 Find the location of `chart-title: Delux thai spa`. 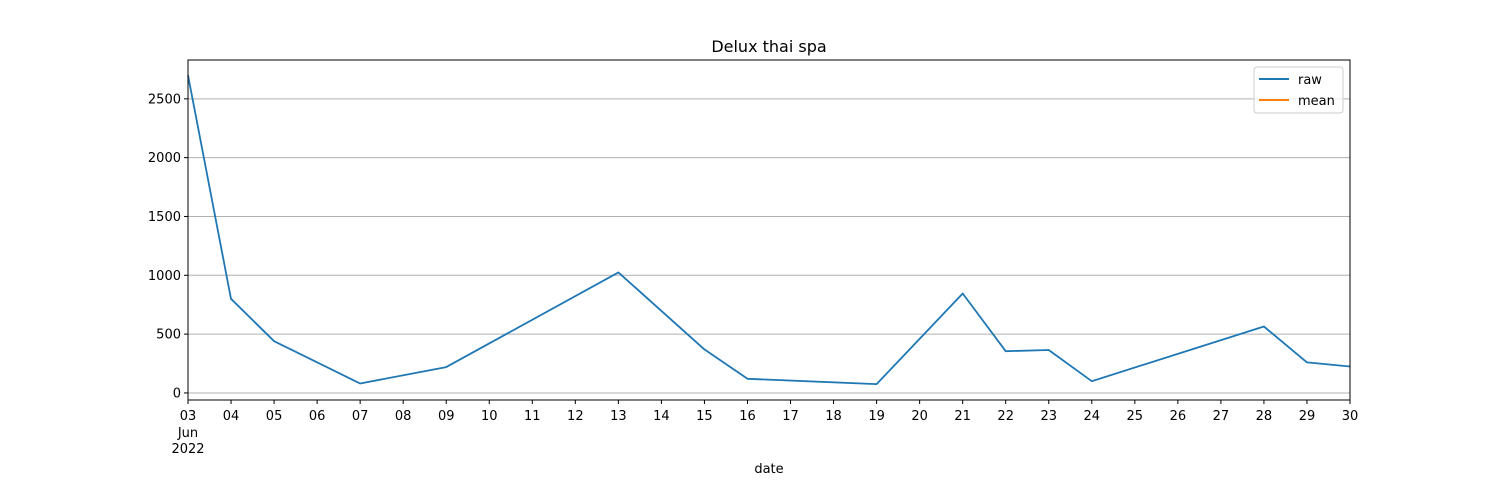

chart-title: Delux thai spa is located at coordinates (768, 46).